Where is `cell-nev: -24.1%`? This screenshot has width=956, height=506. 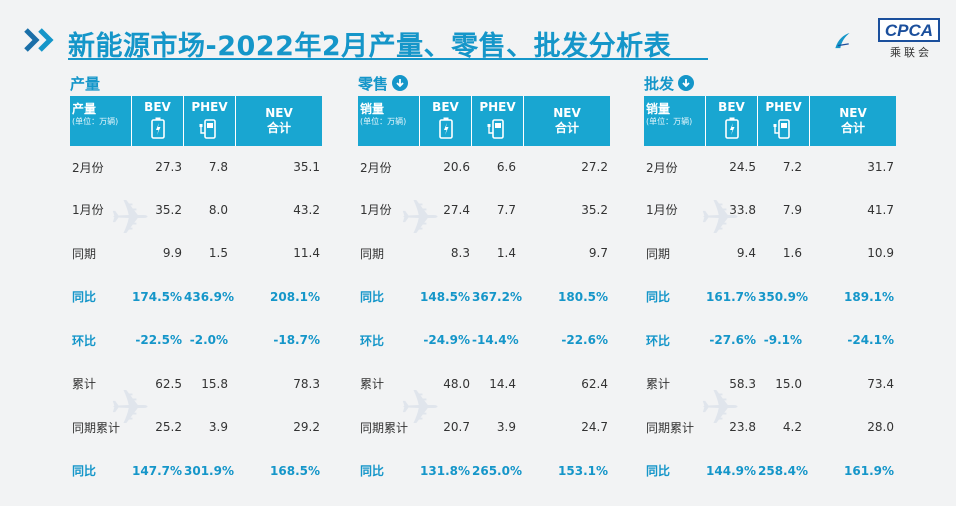
cell-nev: -24.1% is located at coordinates (870, 340).